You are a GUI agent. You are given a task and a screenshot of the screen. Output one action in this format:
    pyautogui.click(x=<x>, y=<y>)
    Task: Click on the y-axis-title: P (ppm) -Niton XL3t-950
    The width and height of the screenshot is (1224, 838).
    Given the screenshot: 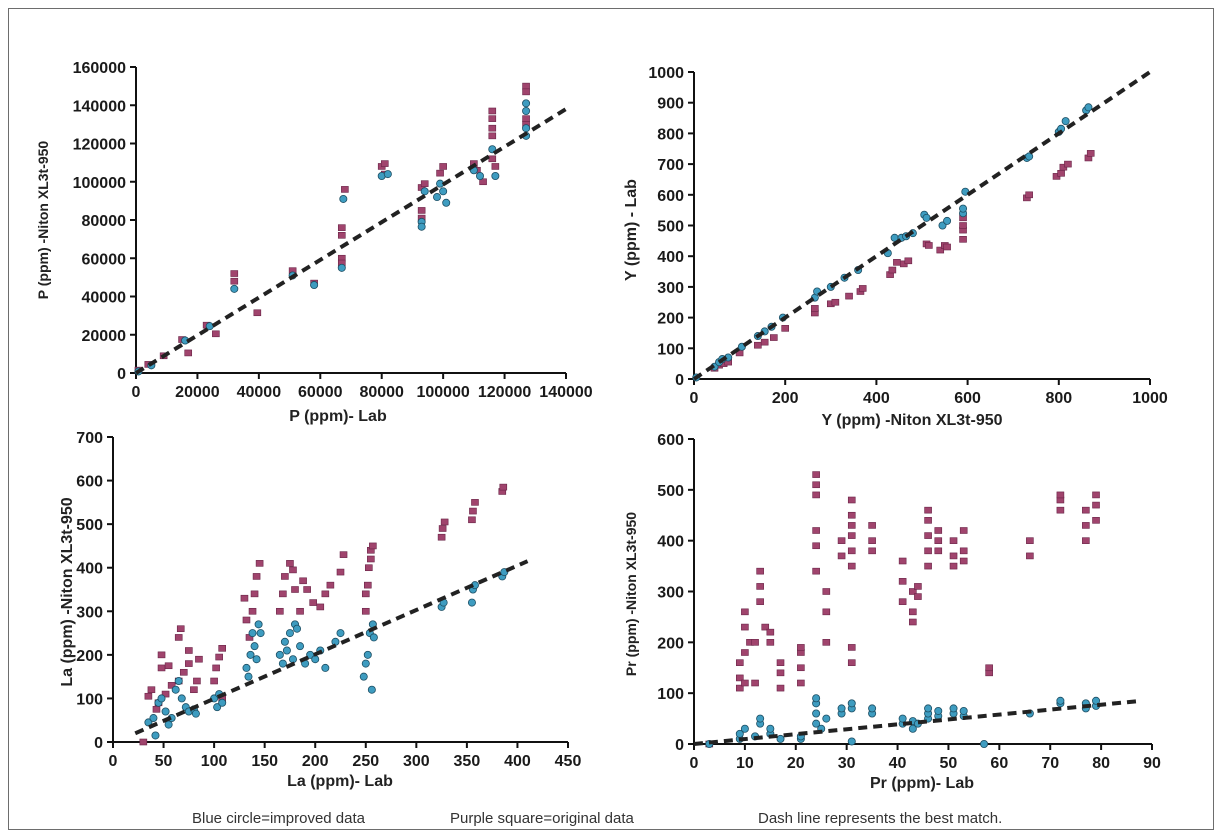 What is the action you would take?
    pyautogui.click(x=43, y=220)
    